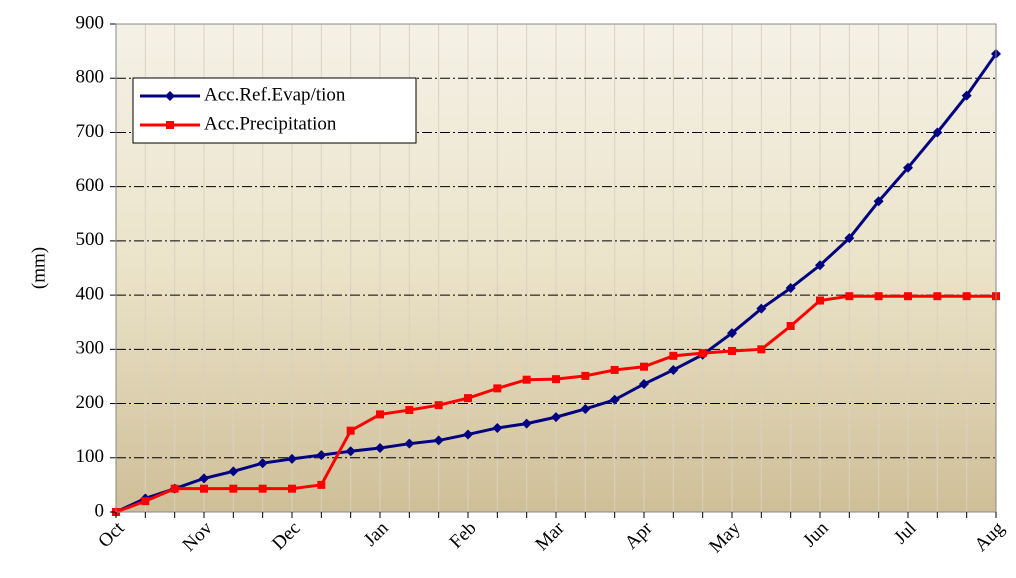 Image resolution: width=1016 pixels, height=578 pixels. Describe the element at coordinates (990, 536) in the screenshot. I see `x-tick-label: Aug` at that location.